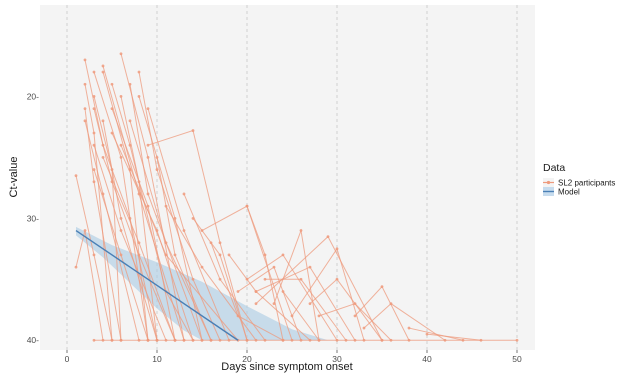  What do you see at coordinates (427, 359) in the screenshot?
I see `x-tick-label-4: 40` at bounding box center [427, 359].